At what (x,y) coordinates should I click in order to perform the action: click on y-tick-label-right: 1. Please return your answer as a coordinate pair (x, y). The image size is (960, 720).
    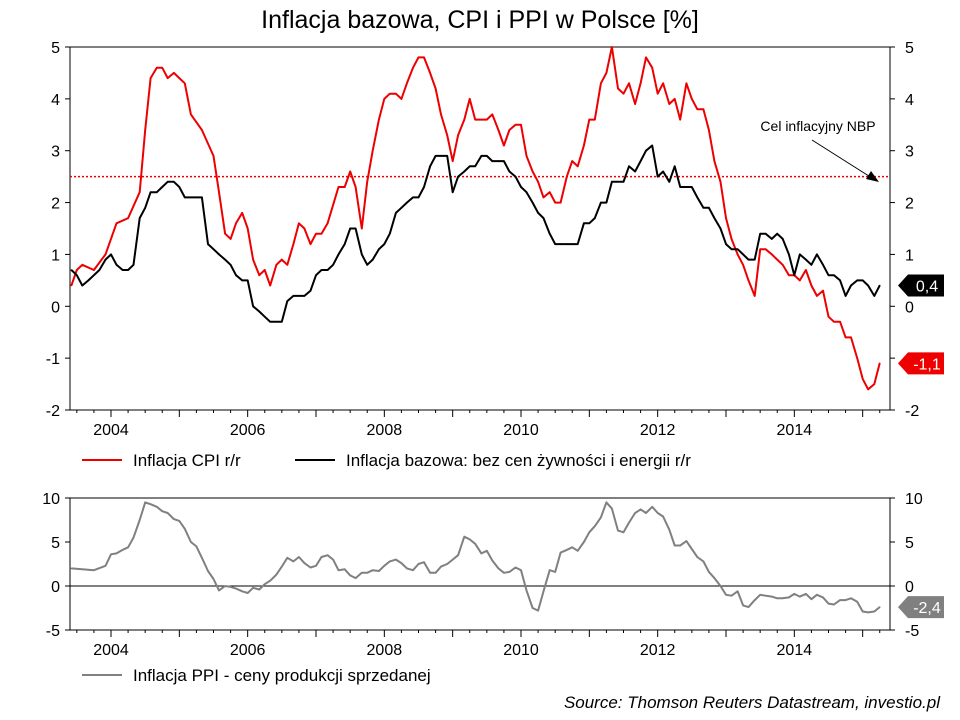
    Looking at the image, I should click on (909, 255).